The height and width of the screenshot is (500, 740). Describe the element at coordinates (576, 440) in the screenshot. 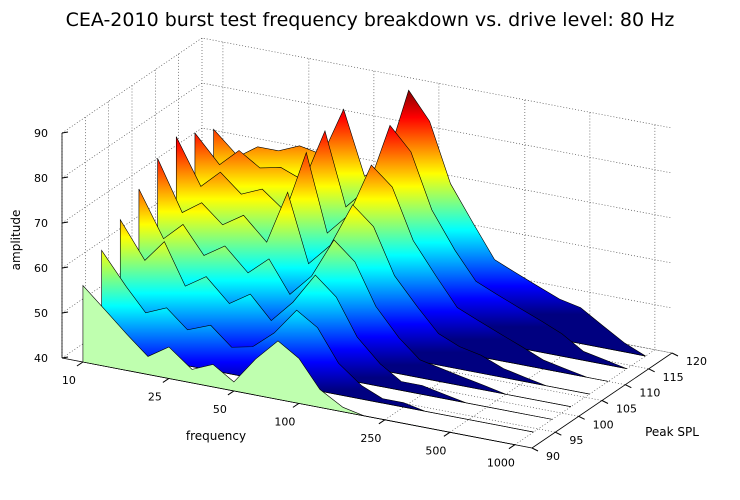

I see `y-tick-label: 95` at that location.